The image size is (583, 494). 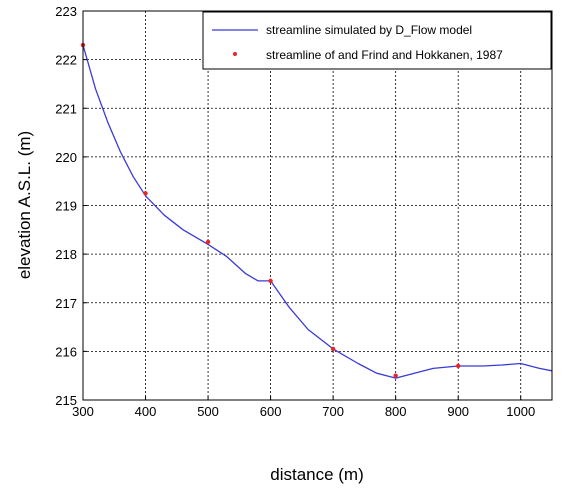 What do you see at coordinates (235, 54) in the screenshot?
I see `legend-marker-swatch` at bounding box center [235, 54].